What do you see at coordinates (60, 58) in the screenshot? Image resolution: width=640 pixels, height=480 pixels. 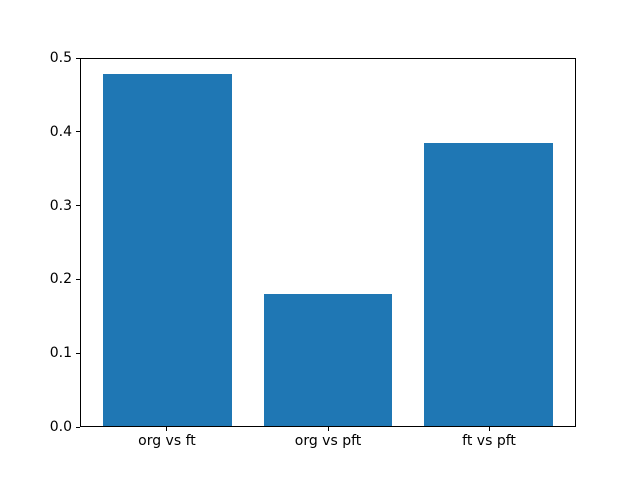 I see `y-tick-label: 0.5` at bounding box center [60, 58].